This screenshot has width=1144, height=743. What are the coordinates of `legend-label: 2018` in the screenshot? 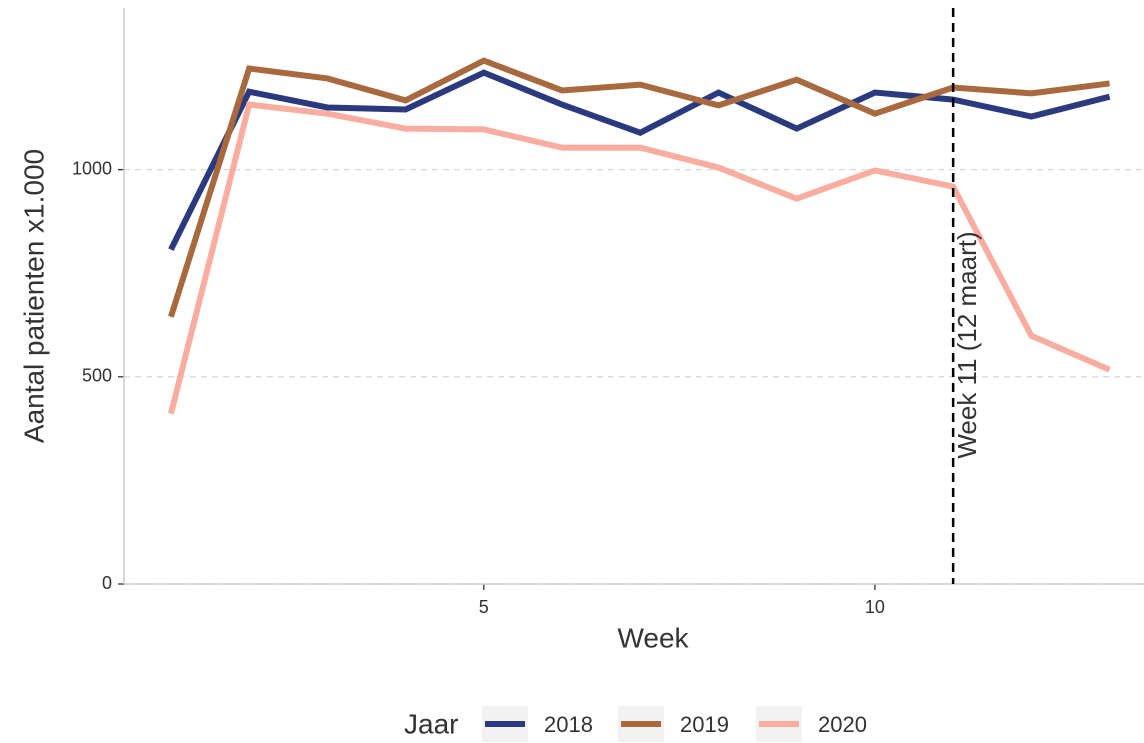 It's located at (568, 724).